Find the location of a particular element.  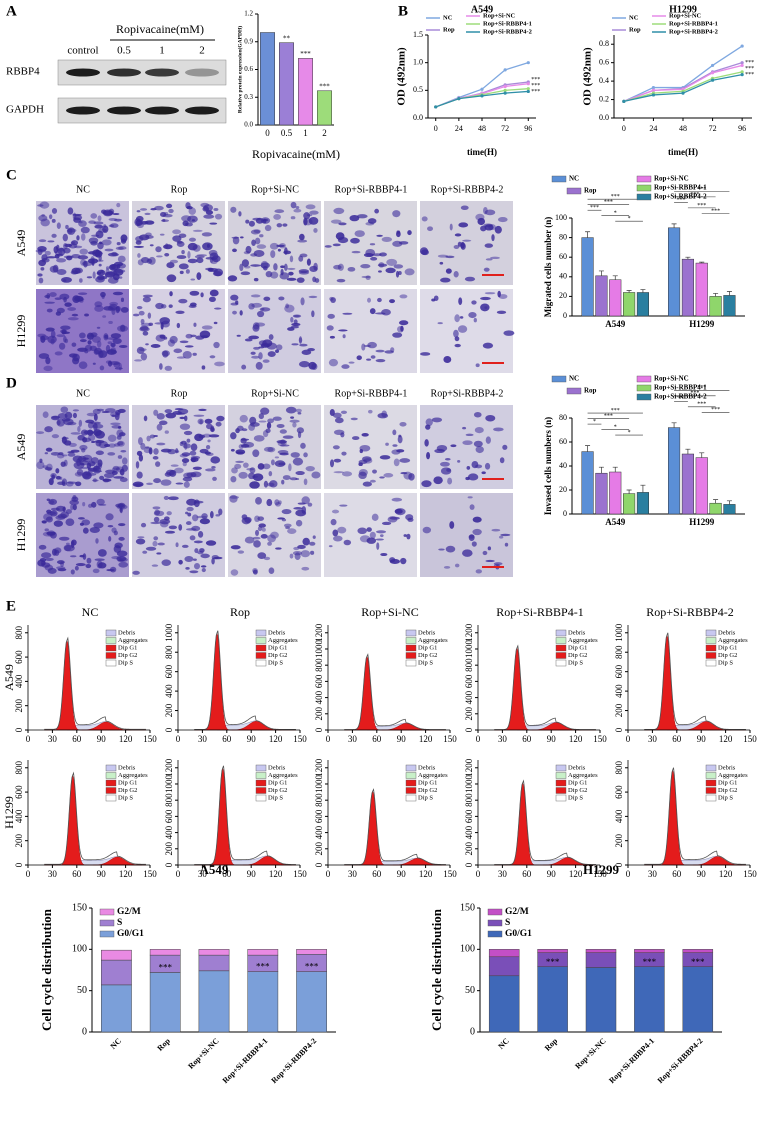

legend-label: Dip S is located at coordinates (275, 662).